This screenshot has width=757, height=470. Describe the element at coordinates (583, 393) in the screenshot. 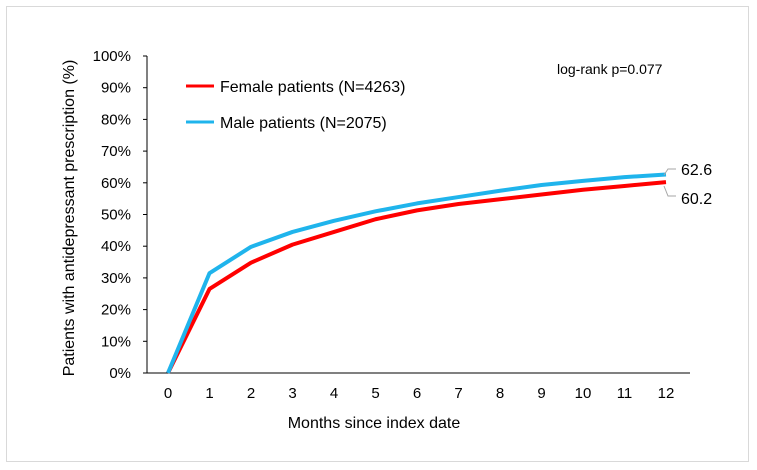

I see `x-tick-label: 10` at that location.